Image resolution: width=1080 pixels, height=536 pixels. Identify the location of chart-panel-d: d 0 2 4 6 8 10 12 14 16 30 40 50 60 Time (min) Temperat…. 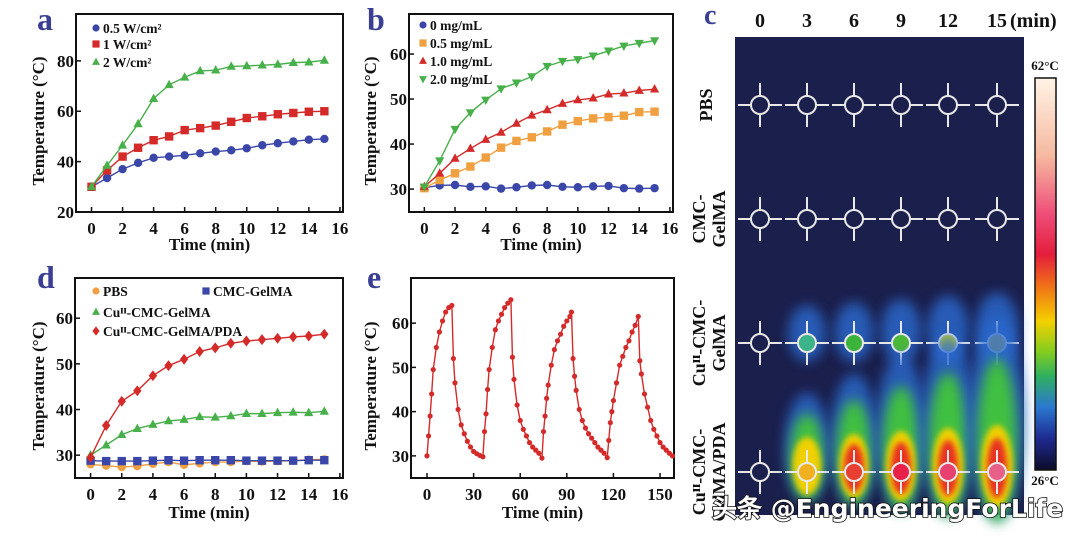
(188, 390).